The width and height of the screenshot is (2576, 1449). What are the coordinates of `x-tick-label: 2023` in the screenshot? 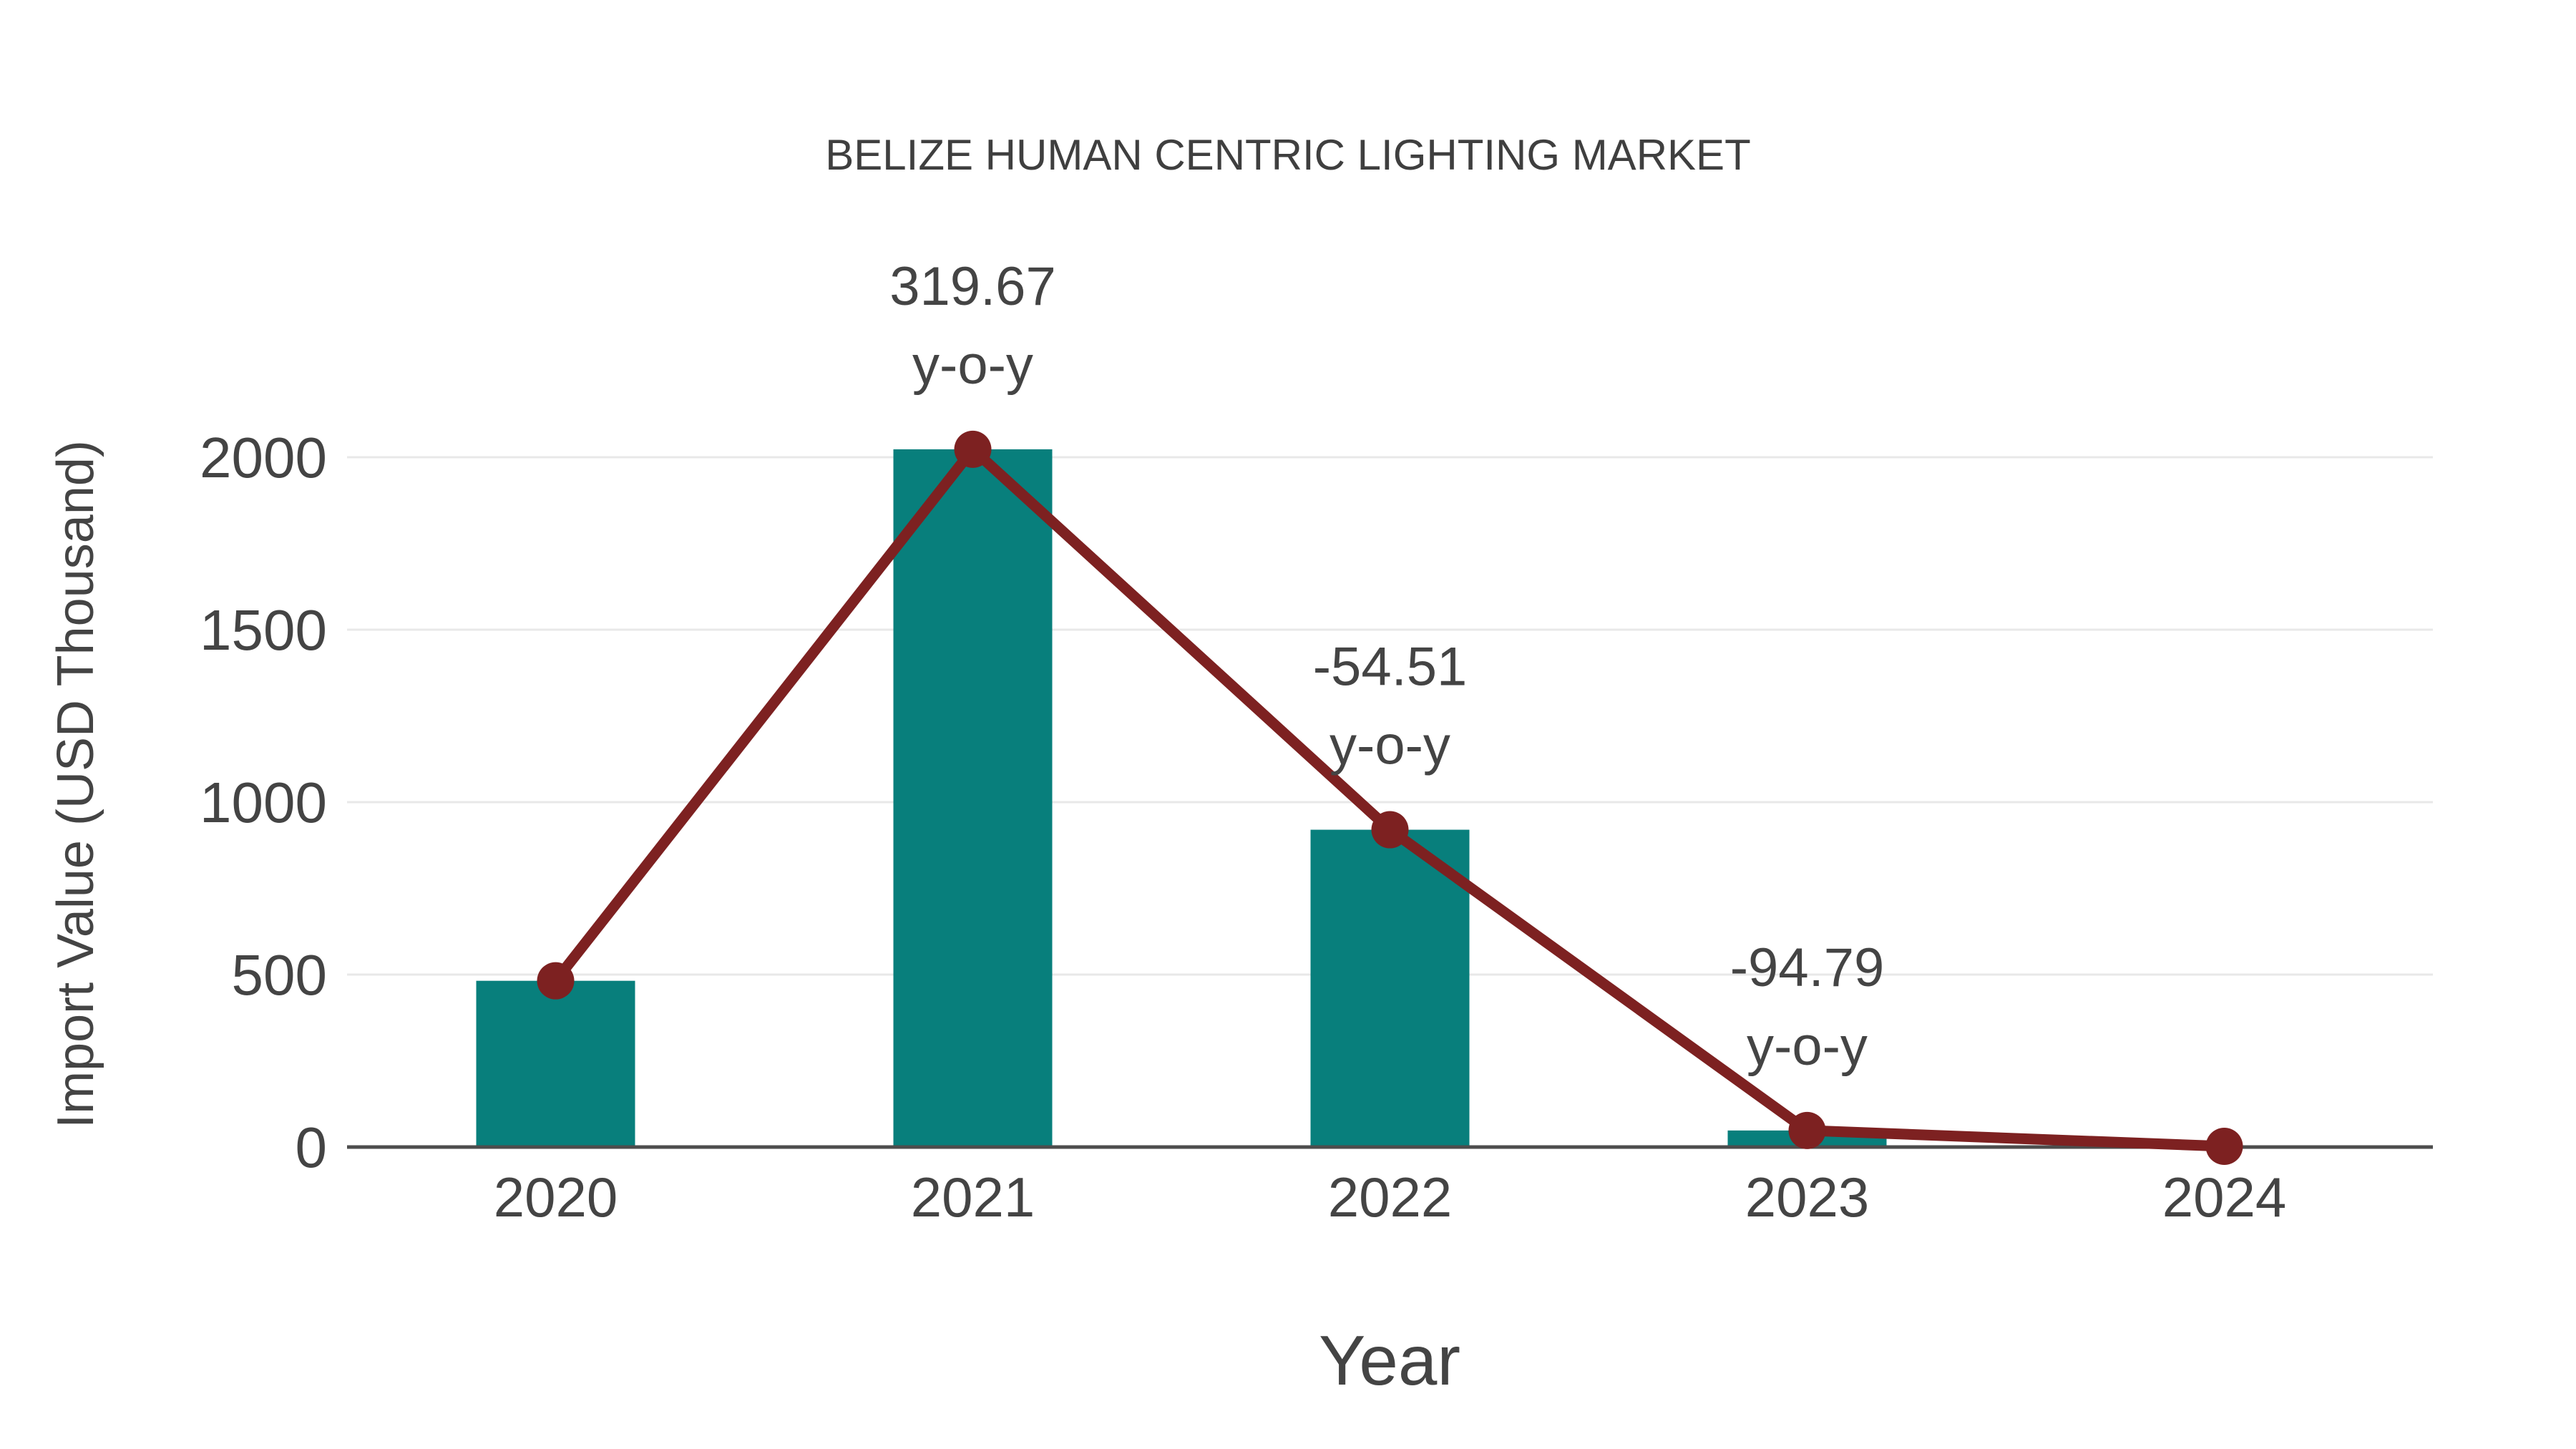 It's located at (1807, 1197).